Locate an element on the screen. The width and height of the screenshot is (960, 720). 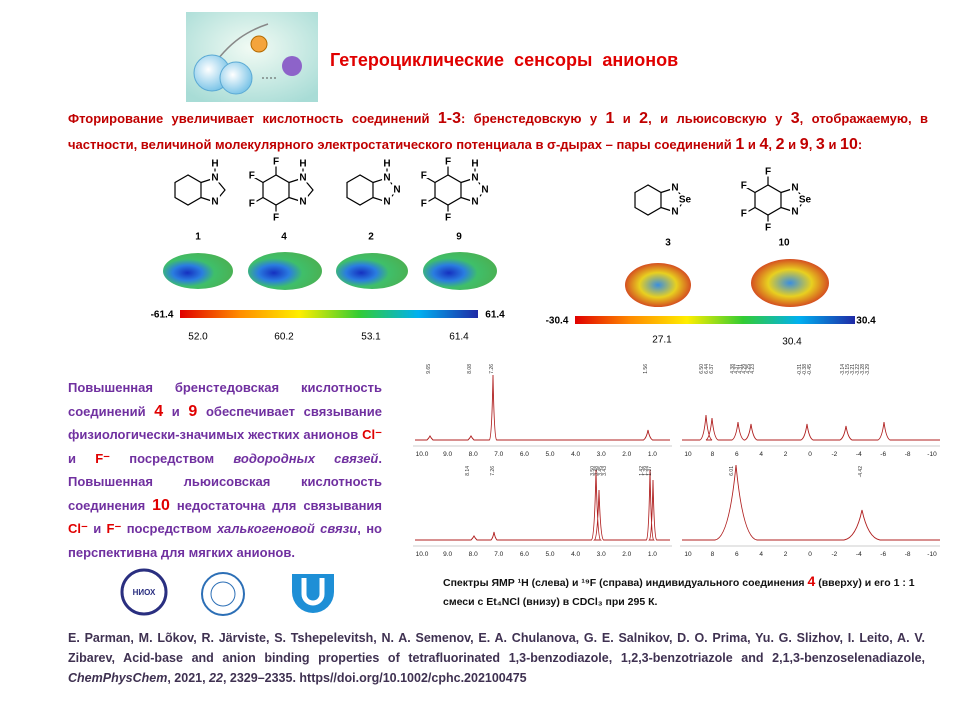
peak-label: 1.39 is located at coordinates (646, 471).